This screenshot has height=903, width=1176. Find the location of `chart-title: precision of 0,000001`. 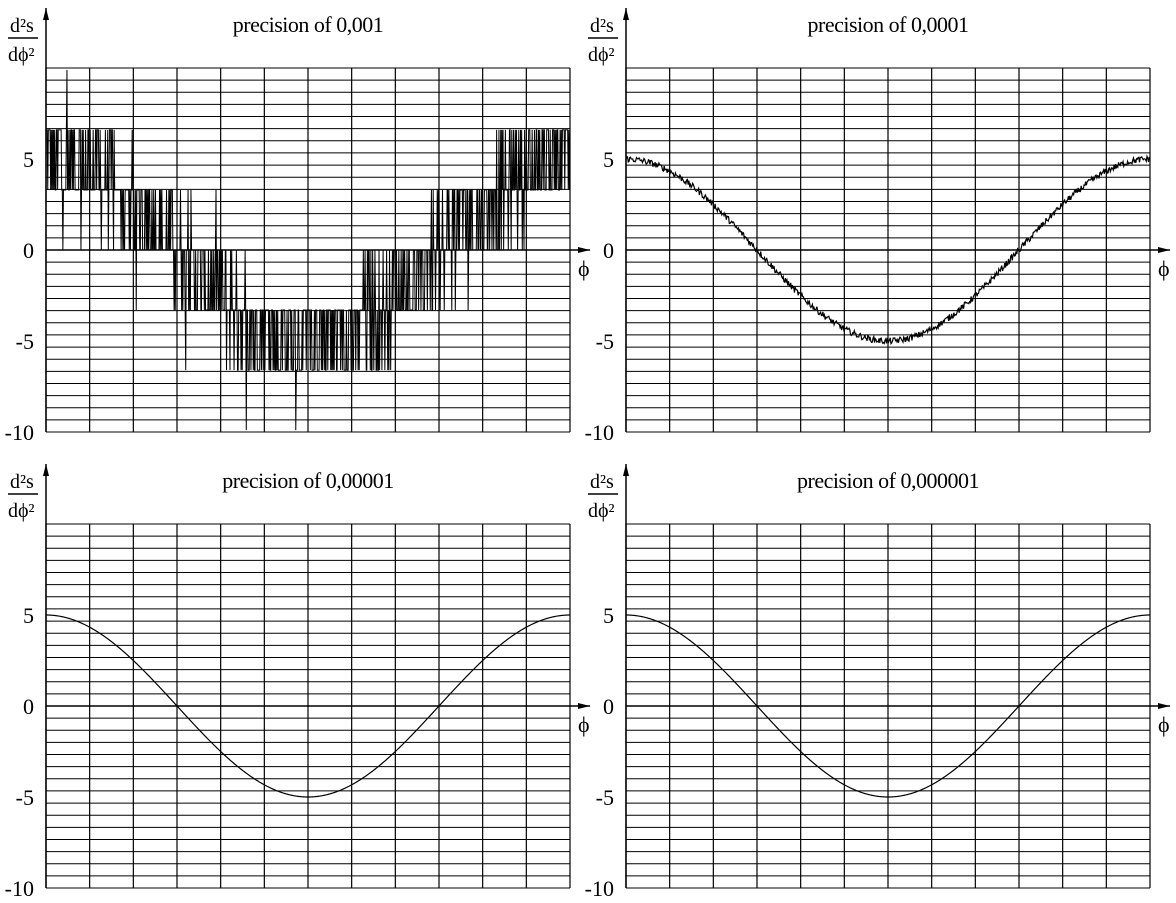

chart-title: precision of 0,000001 is located at coordinates (888, 480).